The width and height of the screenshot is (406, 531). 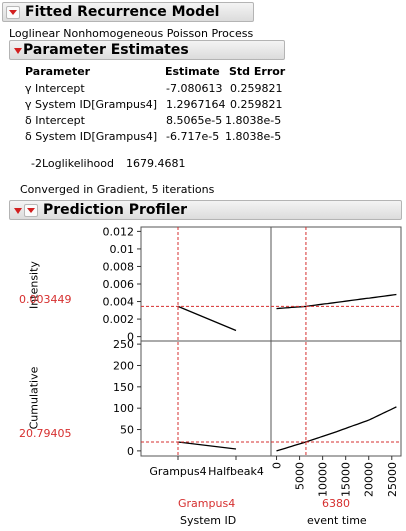 What do you see at coordinates (117, 189) in the screenshot?
I see `convergence-message: Converged in Gradient, 5 iterations` at bounding box center [117, 189].